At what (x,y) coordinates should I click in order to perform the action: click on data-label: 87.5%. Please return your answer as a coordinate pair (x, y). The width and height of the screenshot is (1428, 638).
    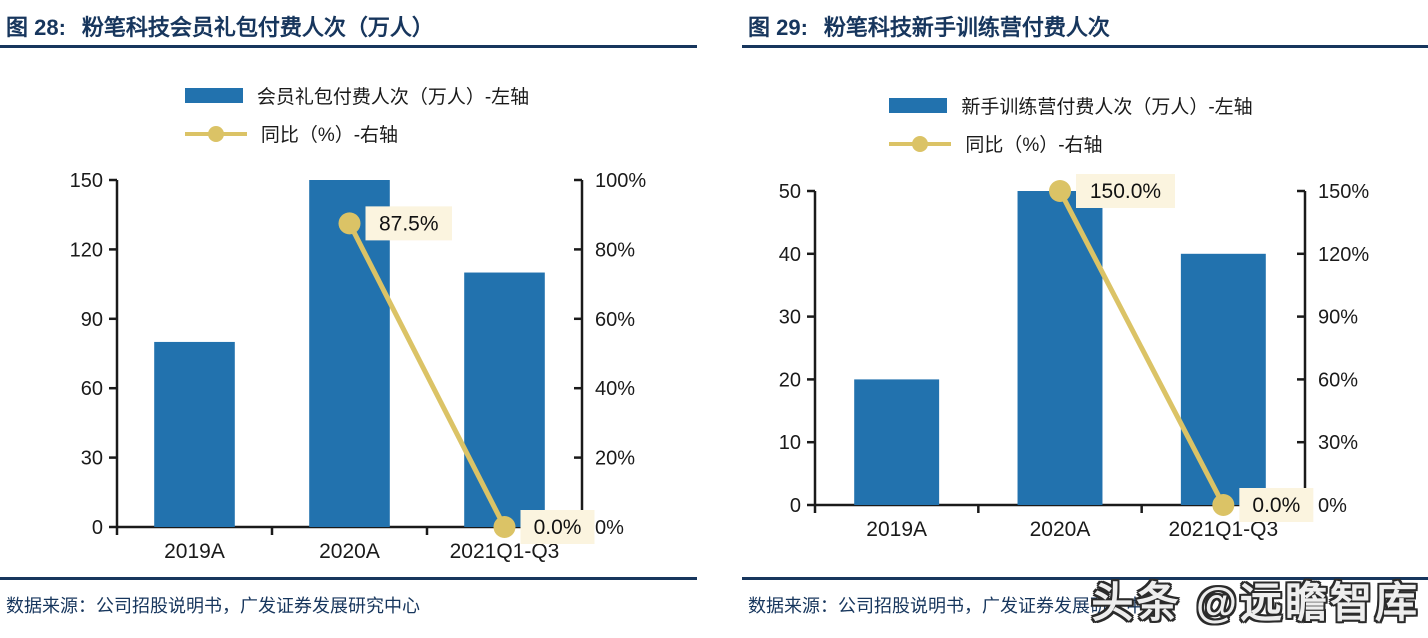
    Looking at the image, I should click on (409, 223).